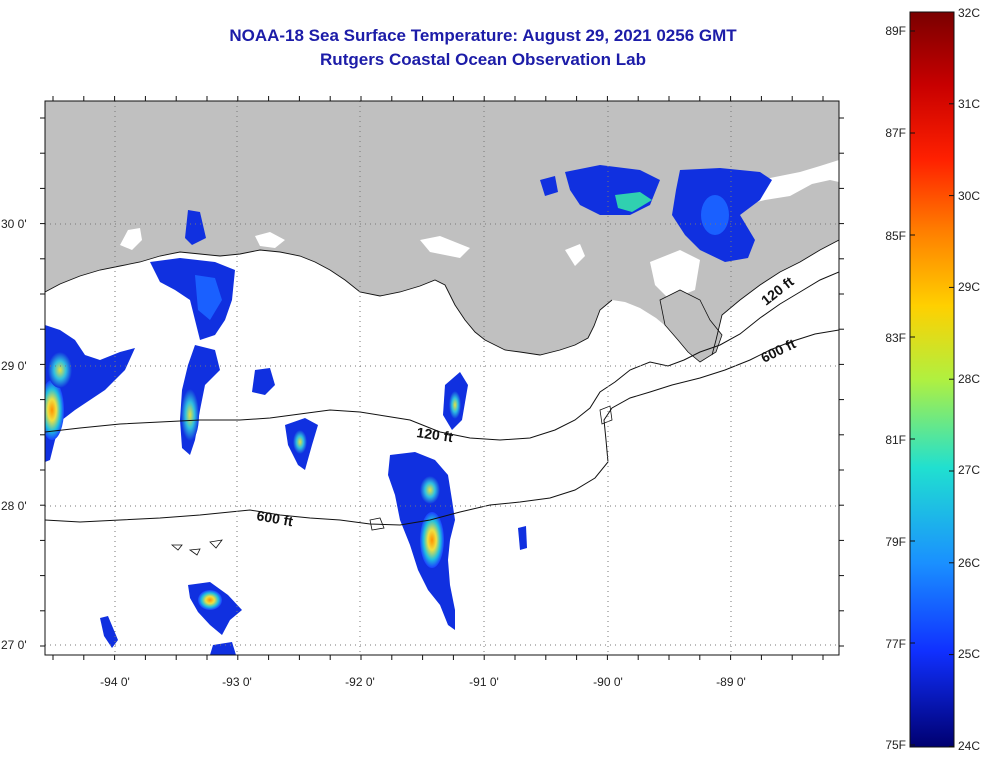  I want to click on lon-label-90: -90 0', so click(608, 682).